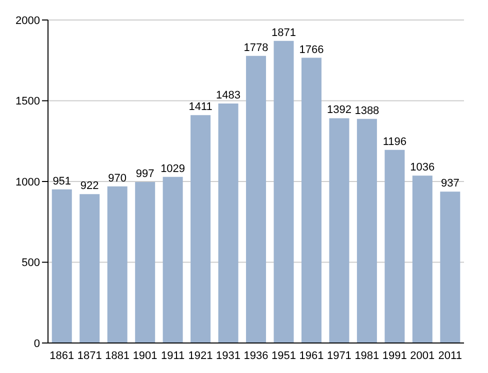  I want to click on data-label: 1196, so click(394, 142).